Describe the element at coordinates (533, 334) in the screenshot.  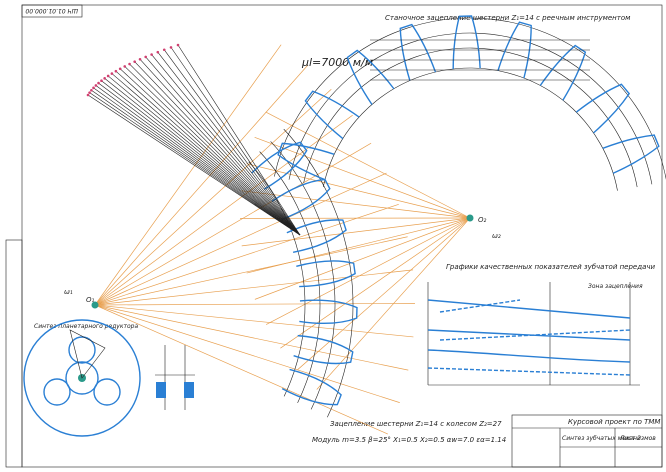
I see `graph-frame` at that location.